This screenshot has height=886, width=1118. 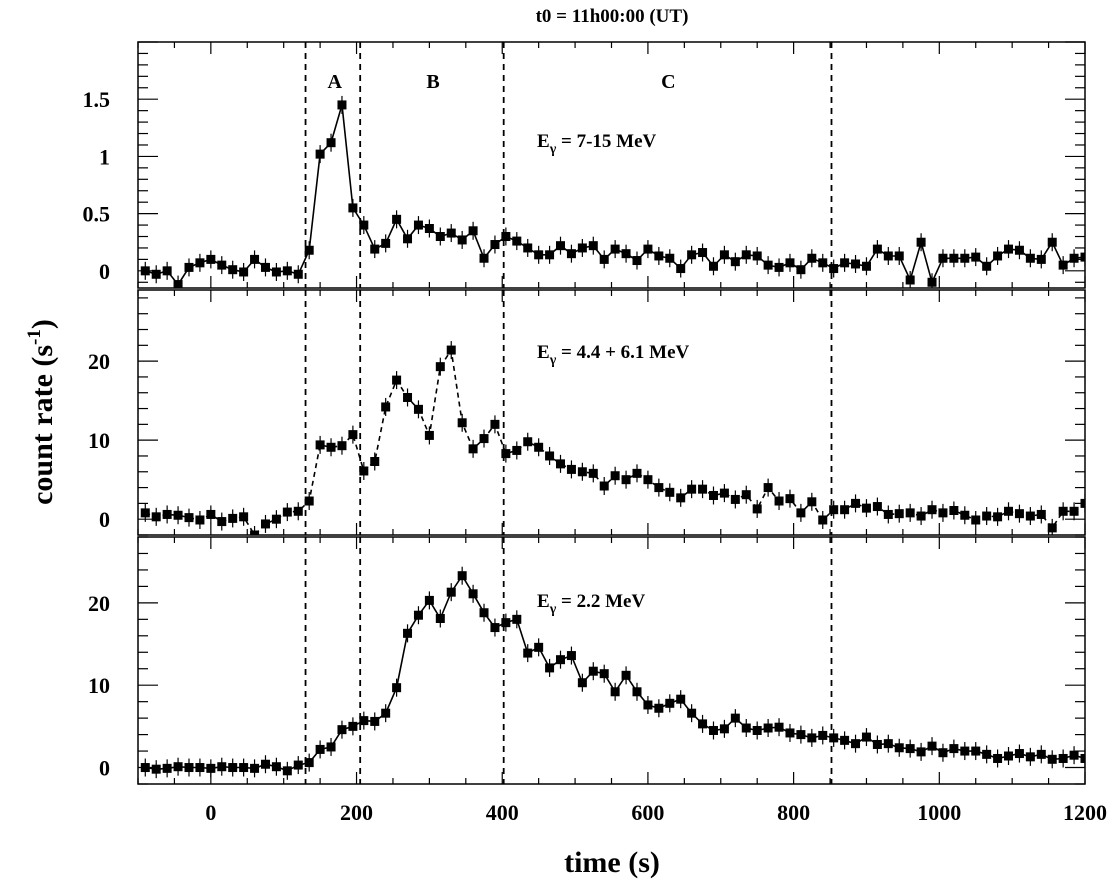 I want to click on y-tick-label: 10, so click(x=99, y=440).